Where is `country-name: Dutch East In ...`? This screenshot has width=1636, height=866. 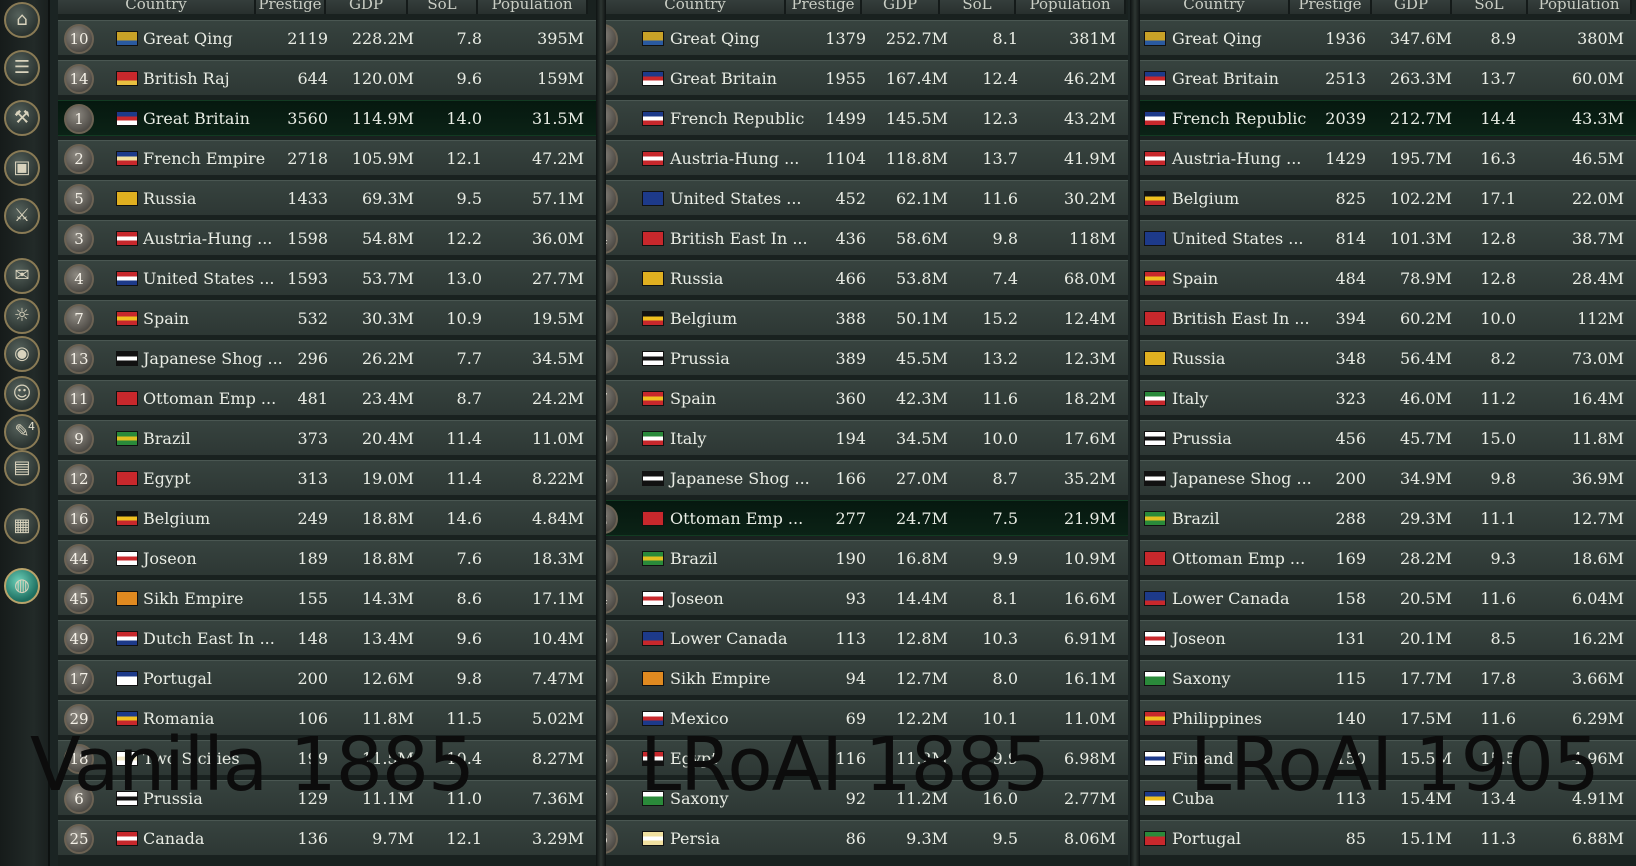 country-name: Dutch East In ... is located at coordinates (209, 638).